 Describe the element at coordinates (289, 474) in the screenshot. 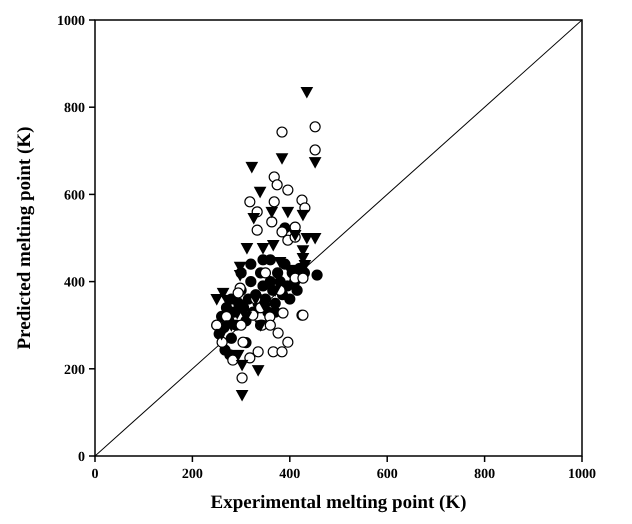

I see `x-tick-label: 400` at that location.